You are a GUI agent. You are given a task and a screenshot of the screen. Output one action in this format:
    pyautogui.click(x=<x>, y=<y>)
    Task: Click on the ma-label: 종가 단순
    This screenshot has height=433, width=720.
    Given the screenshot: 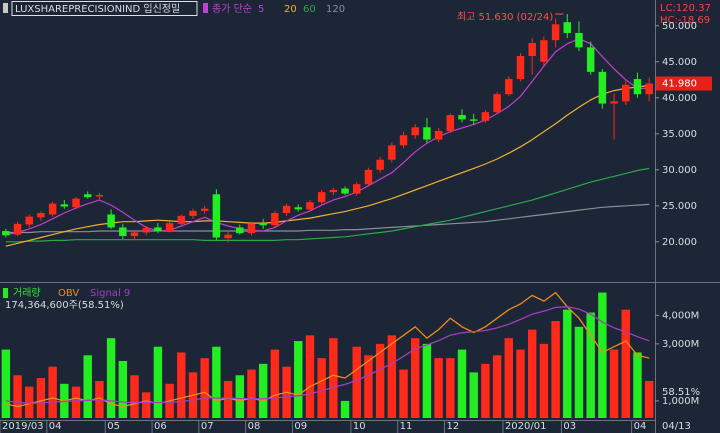 What is the action you would take?
    pyautogui.click(x=232, y=9)
    